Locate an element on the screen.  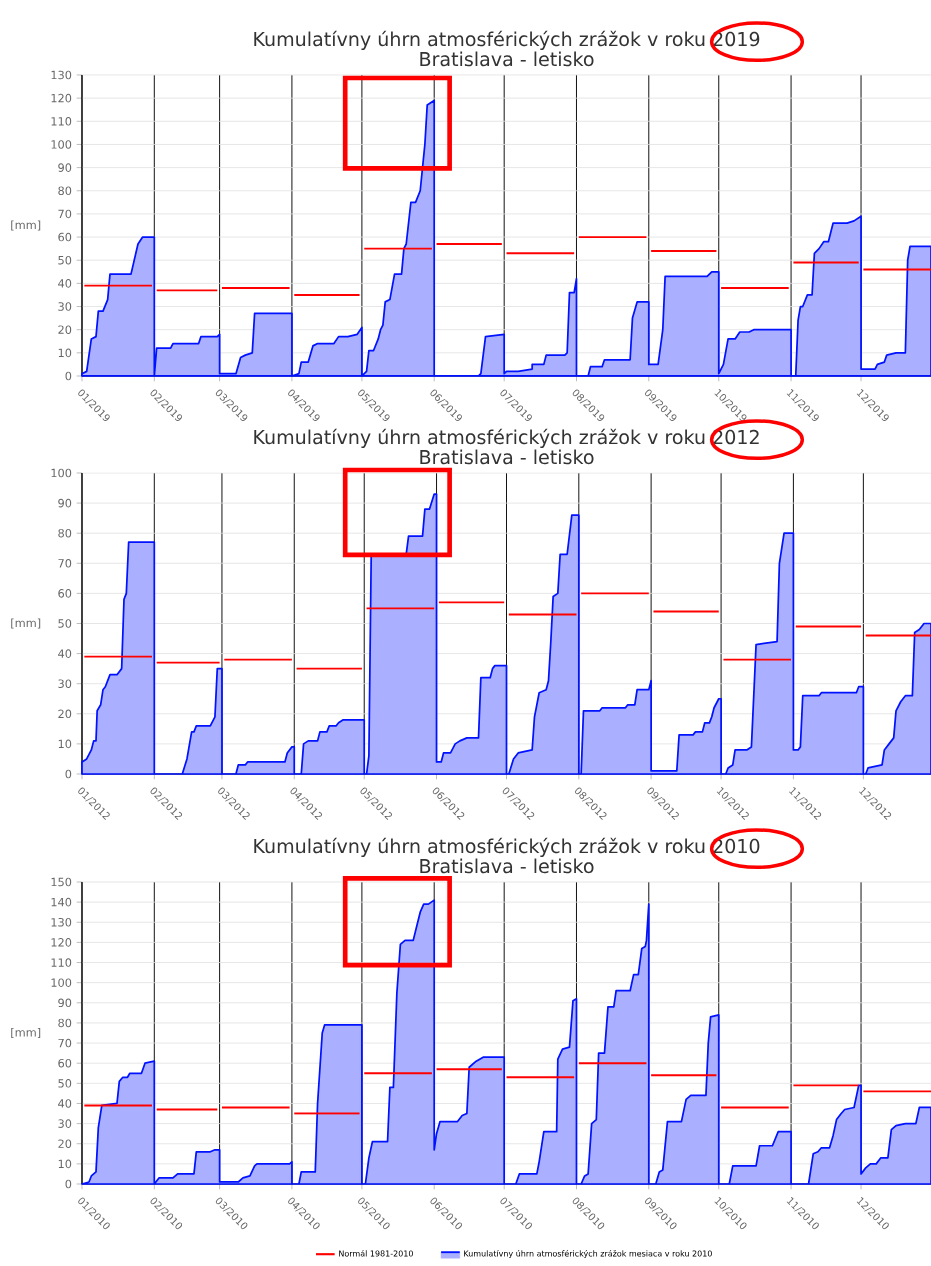
legend-label: Normál 1981-2010 is located at coordinates (376, 1253).